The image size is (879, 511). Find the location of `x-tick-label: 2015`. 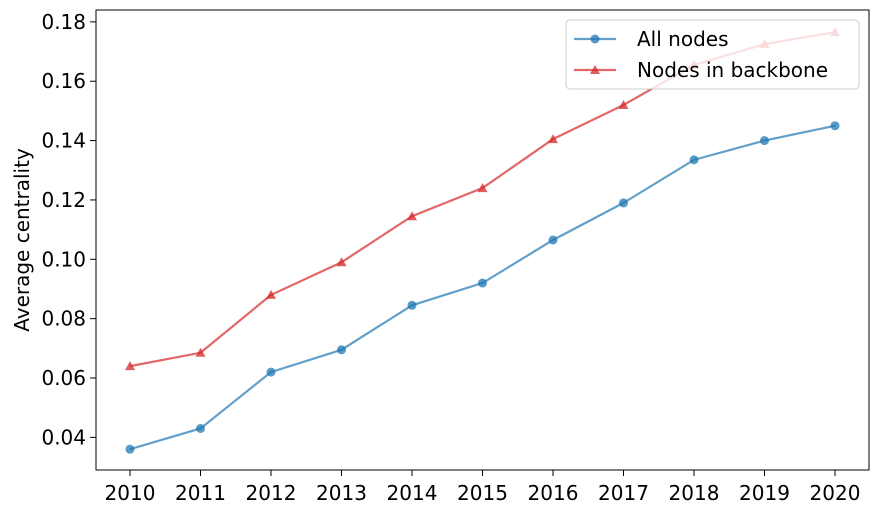

x-tick-label: 2015 is located at coordinates (482, 493).